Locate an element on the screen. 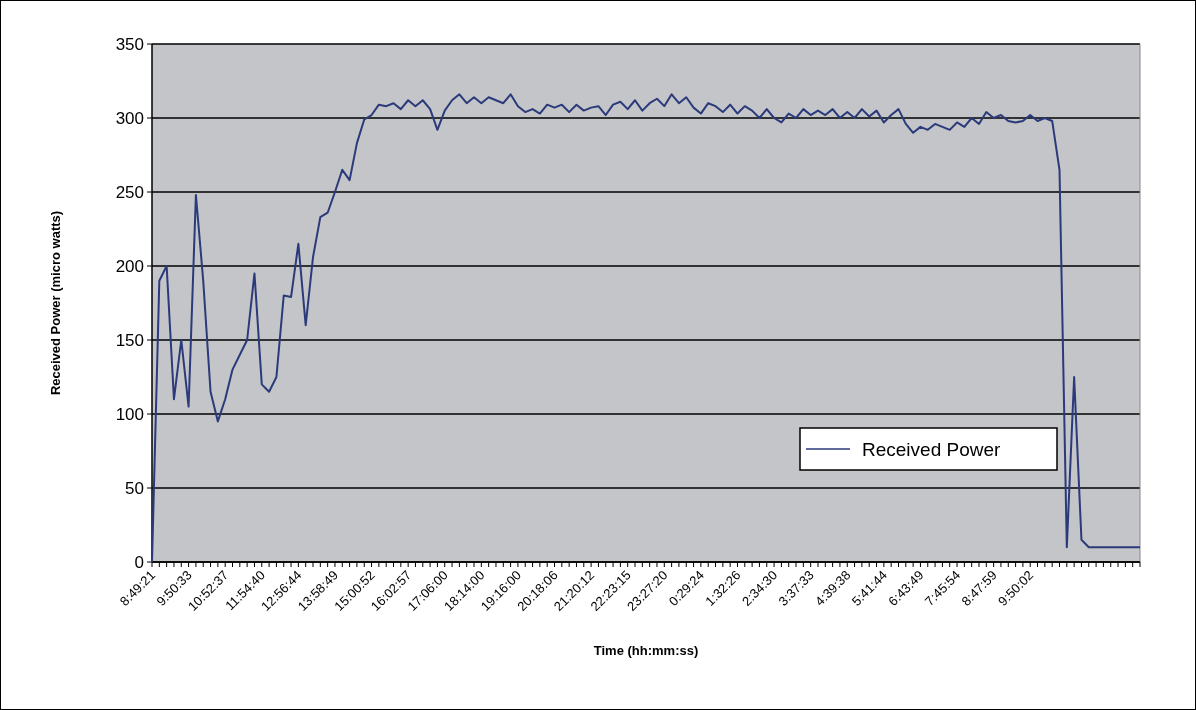 The width and height of the screenshot is (1196, 710). legend-label: Received Power is located at coordinates (932, 449).